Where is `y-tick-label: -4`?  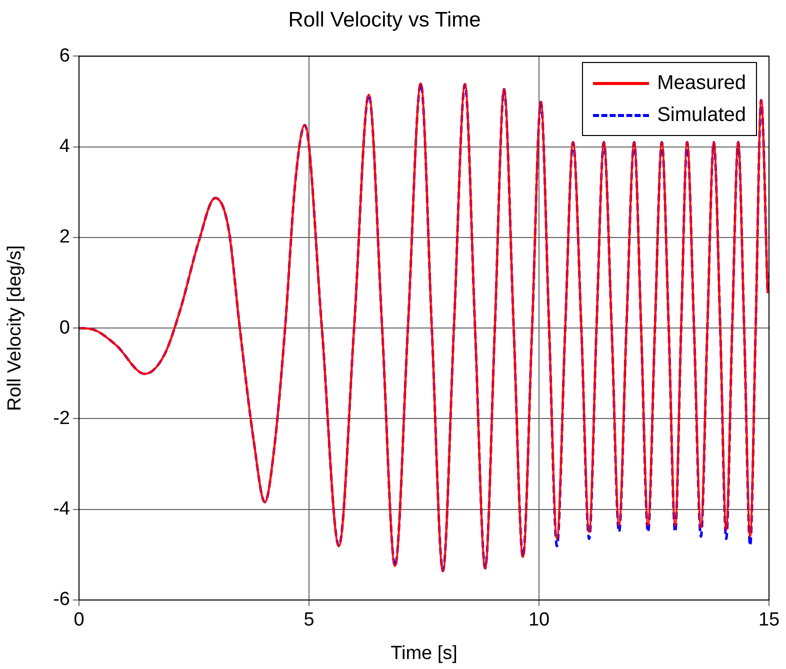 y-tick-label: -4 is located at coordinates (61, 509).